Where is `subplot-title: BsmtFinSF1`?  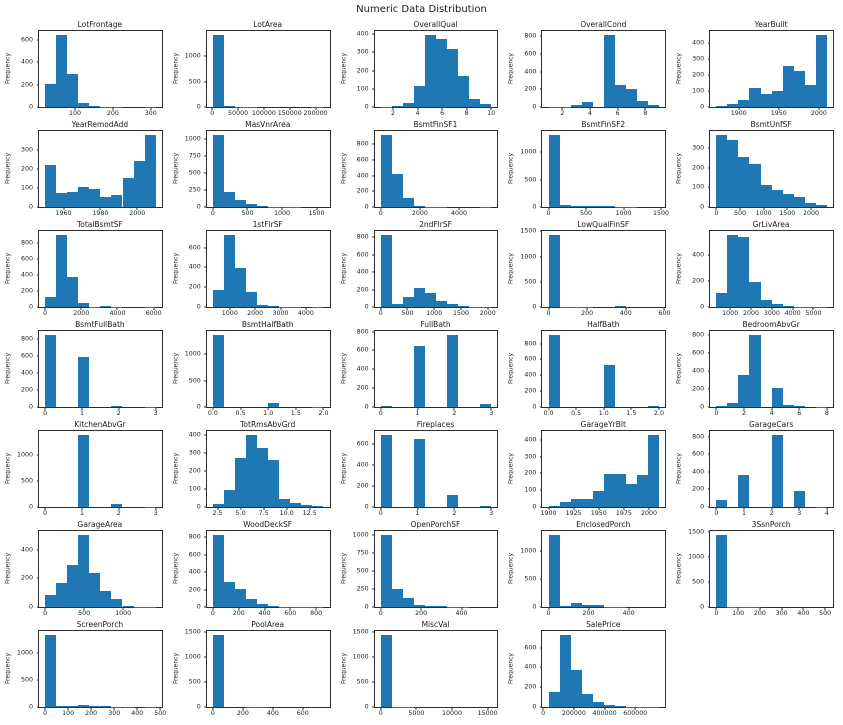
subplot-title: BsmtFinSF1 is located at coordinates (435, 124).